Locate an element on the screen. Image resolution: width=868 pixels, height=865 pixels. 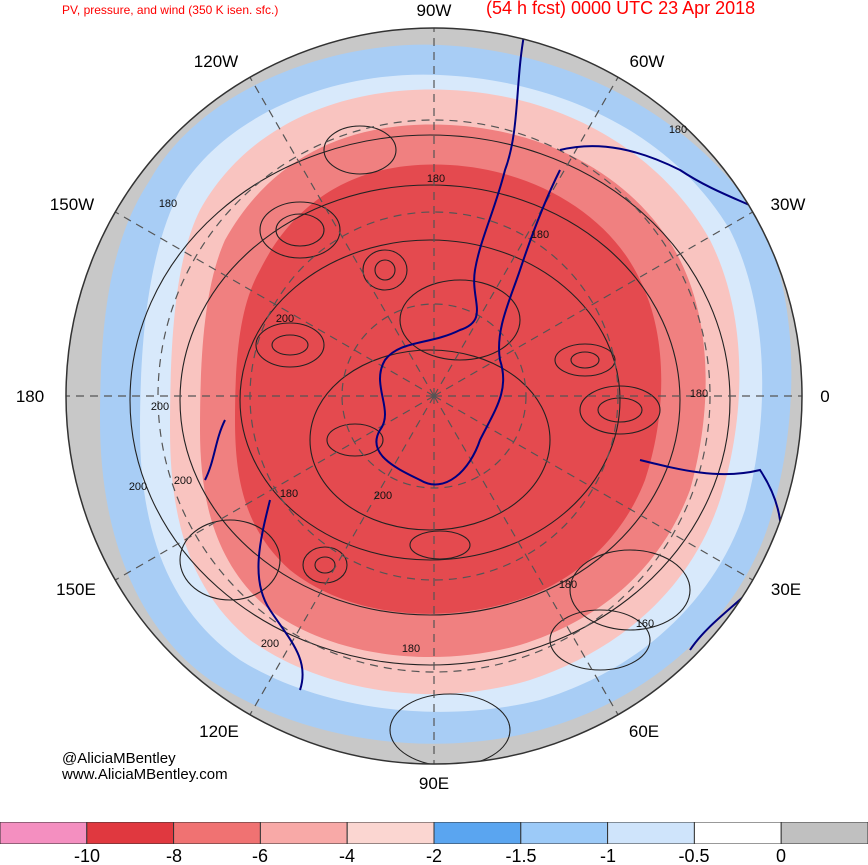
lon-label-30e: 30E is located at coordinates (786, 589).